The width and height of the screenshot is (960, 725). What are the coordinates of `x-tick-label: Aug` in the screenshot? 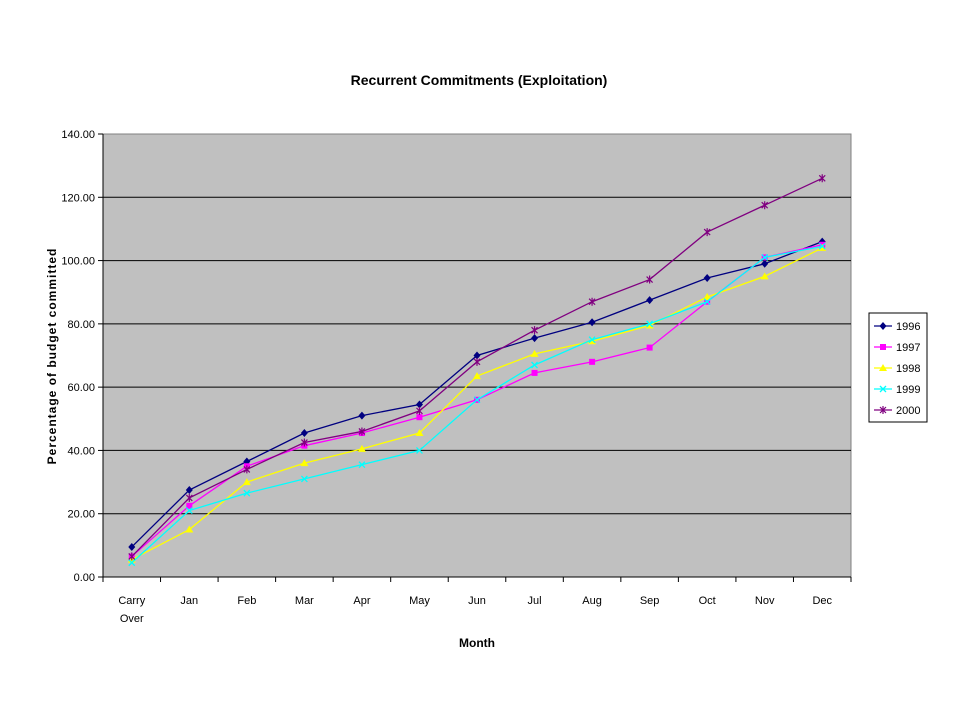 It's located at (592, 601).